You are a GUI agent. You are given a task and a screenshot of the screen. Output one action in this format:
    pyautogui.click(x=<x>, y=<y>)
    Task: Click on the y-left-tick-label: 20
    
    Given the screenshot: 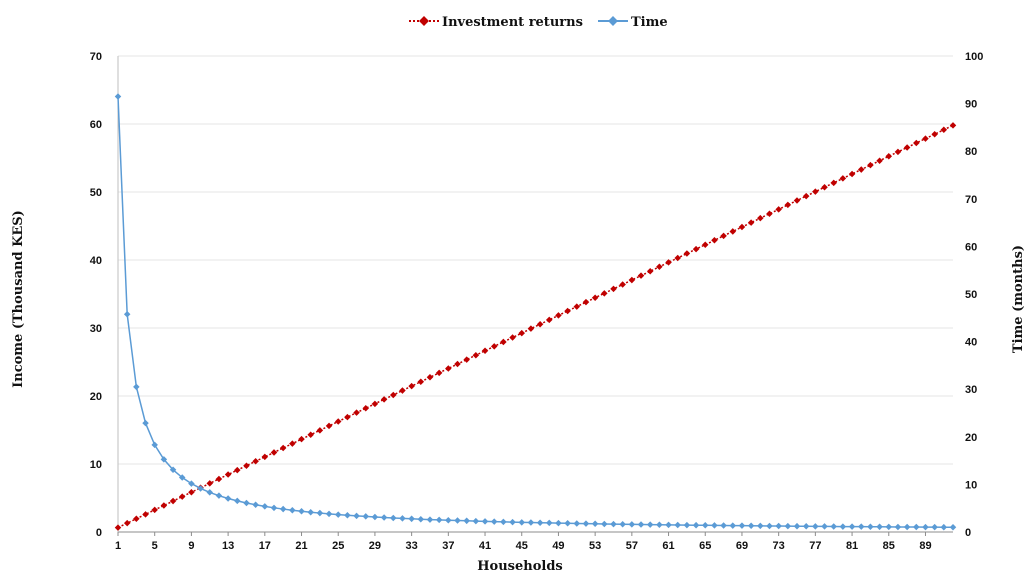 What is the action you would take?
    pyautogui.click(x=96, y=397)
    